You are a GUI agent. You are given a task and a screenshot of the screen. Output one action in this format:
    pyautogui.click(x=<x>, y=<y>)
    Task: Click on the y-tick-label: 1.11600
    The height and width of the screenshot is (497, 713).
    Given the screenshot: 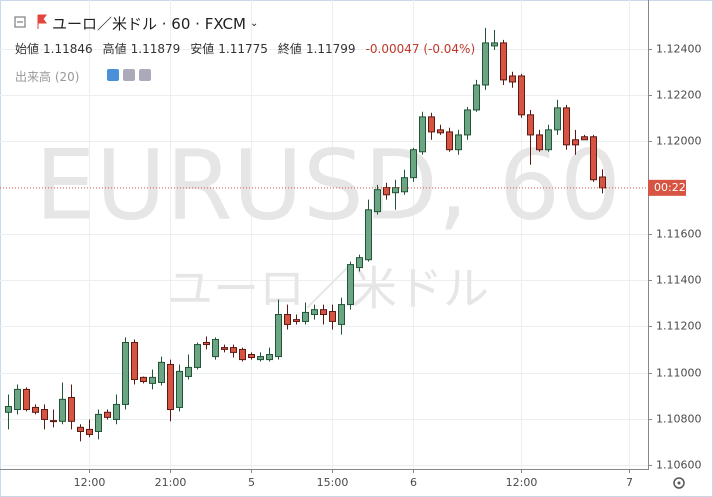 What is the action you would take?
    pyautogui.click(x=679, y=234)
    